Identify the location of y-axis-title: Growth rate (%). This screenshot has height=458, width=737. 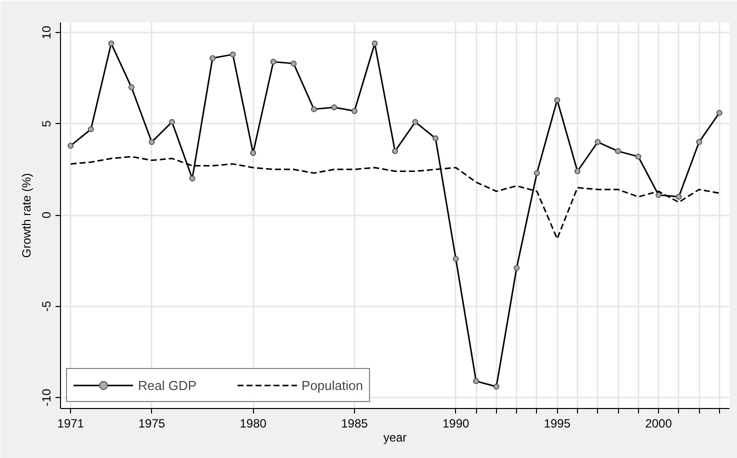
(27, 215).